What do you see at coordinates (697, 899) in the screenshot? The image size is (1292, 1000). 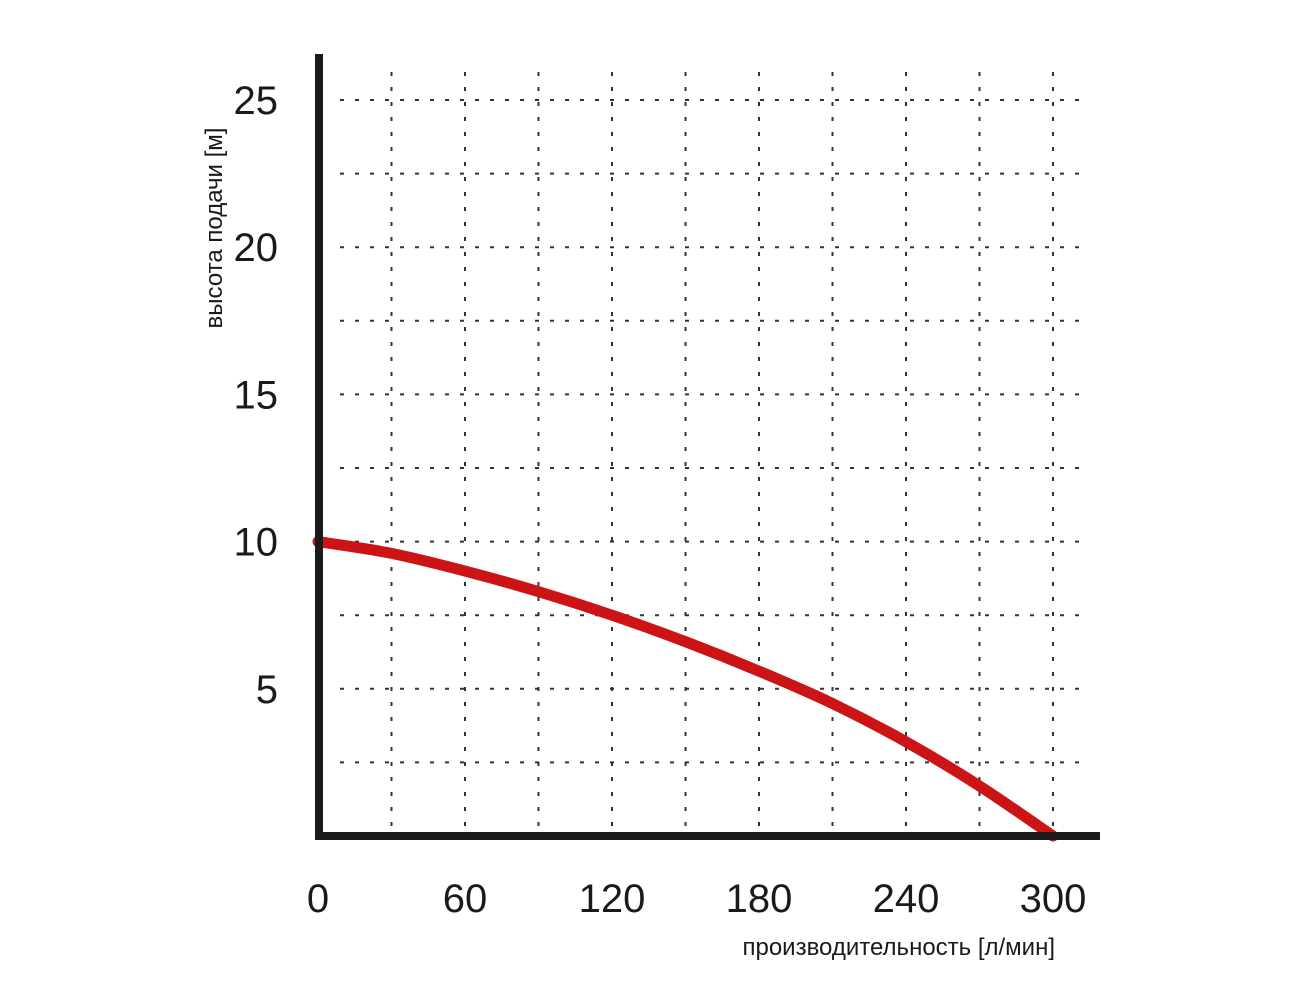 I see `x-tick-labels: 0 60 120 180 240 300` at bounding box center [697, 899].